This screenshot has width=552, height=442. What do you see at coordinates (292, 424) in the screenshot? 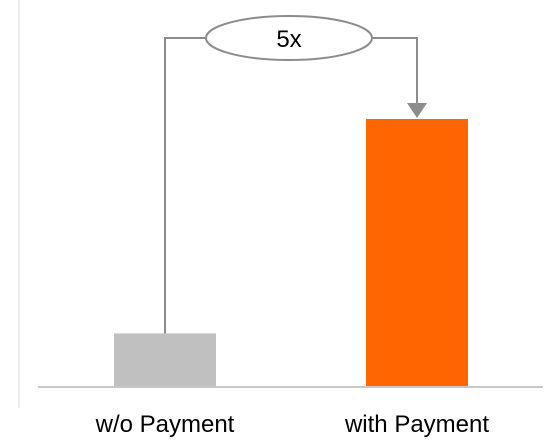
I see `tick-labels-group: w/o Payment with Payment` at bounding box center [292, 424].